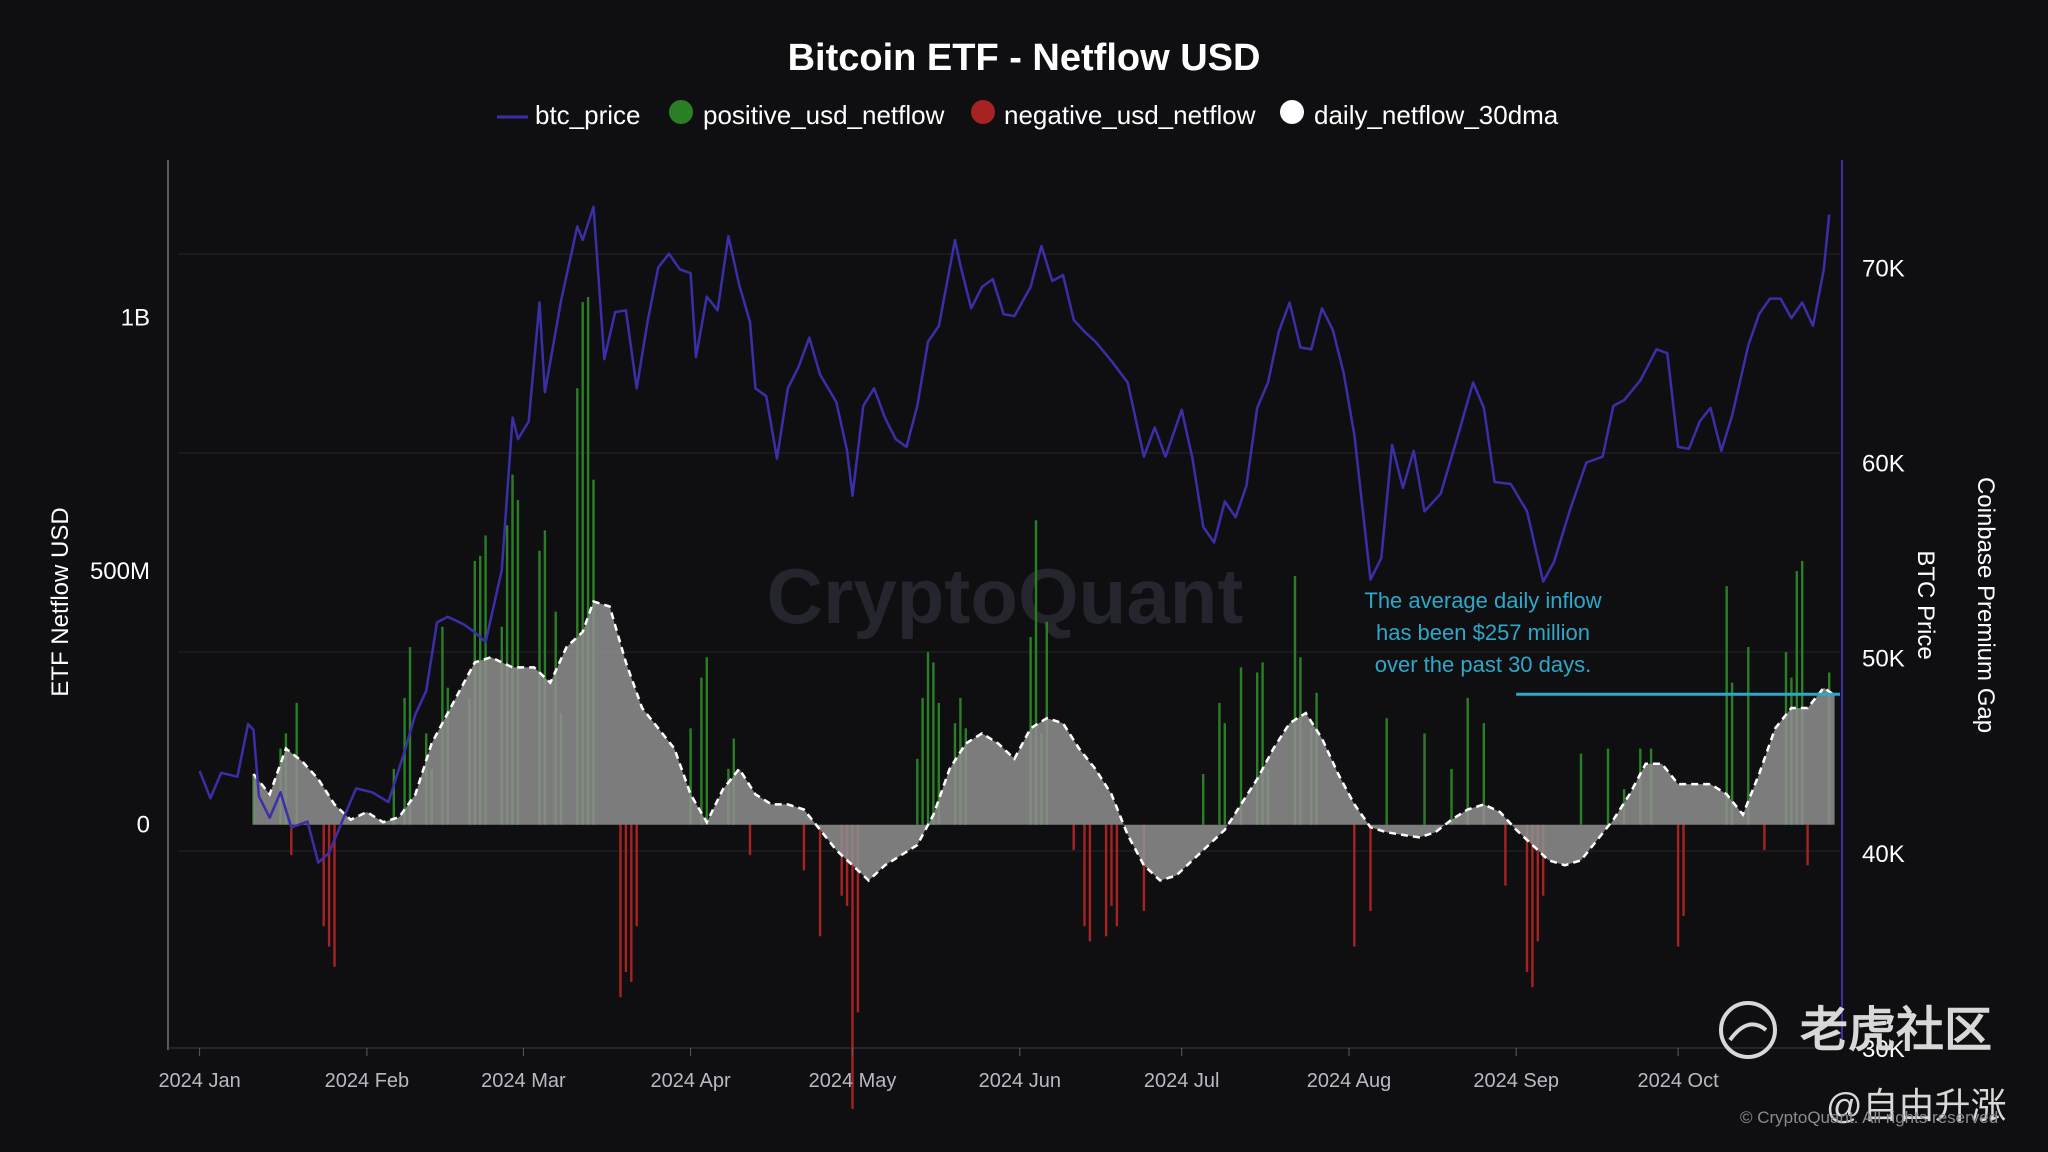  Describe the element at coordinates (1130, 115) in the screenshot. I see `legend-label: negative_usd_netflow` at that location.